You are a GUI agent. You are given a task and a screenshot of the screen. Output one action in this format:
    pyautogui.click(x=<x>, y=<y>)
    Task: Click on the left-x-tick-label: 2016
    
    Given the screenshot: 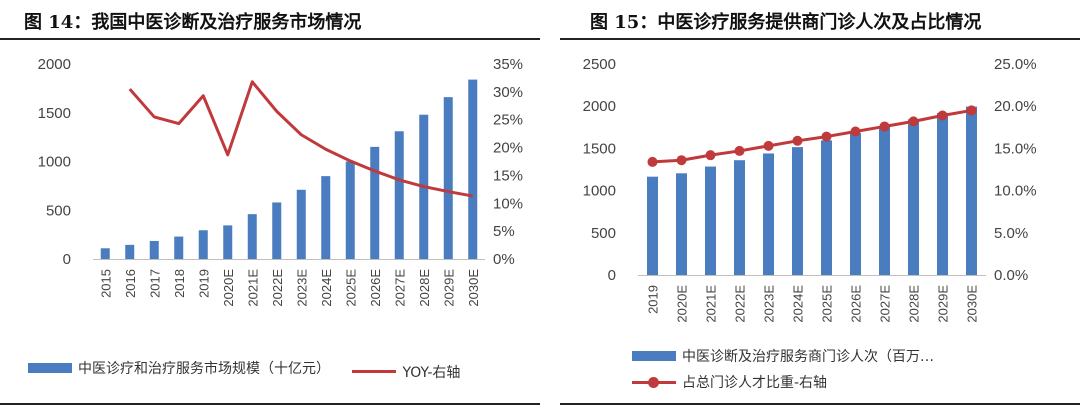 What is the action you would take?
    pyautogui.click(x=130, y=283)
    